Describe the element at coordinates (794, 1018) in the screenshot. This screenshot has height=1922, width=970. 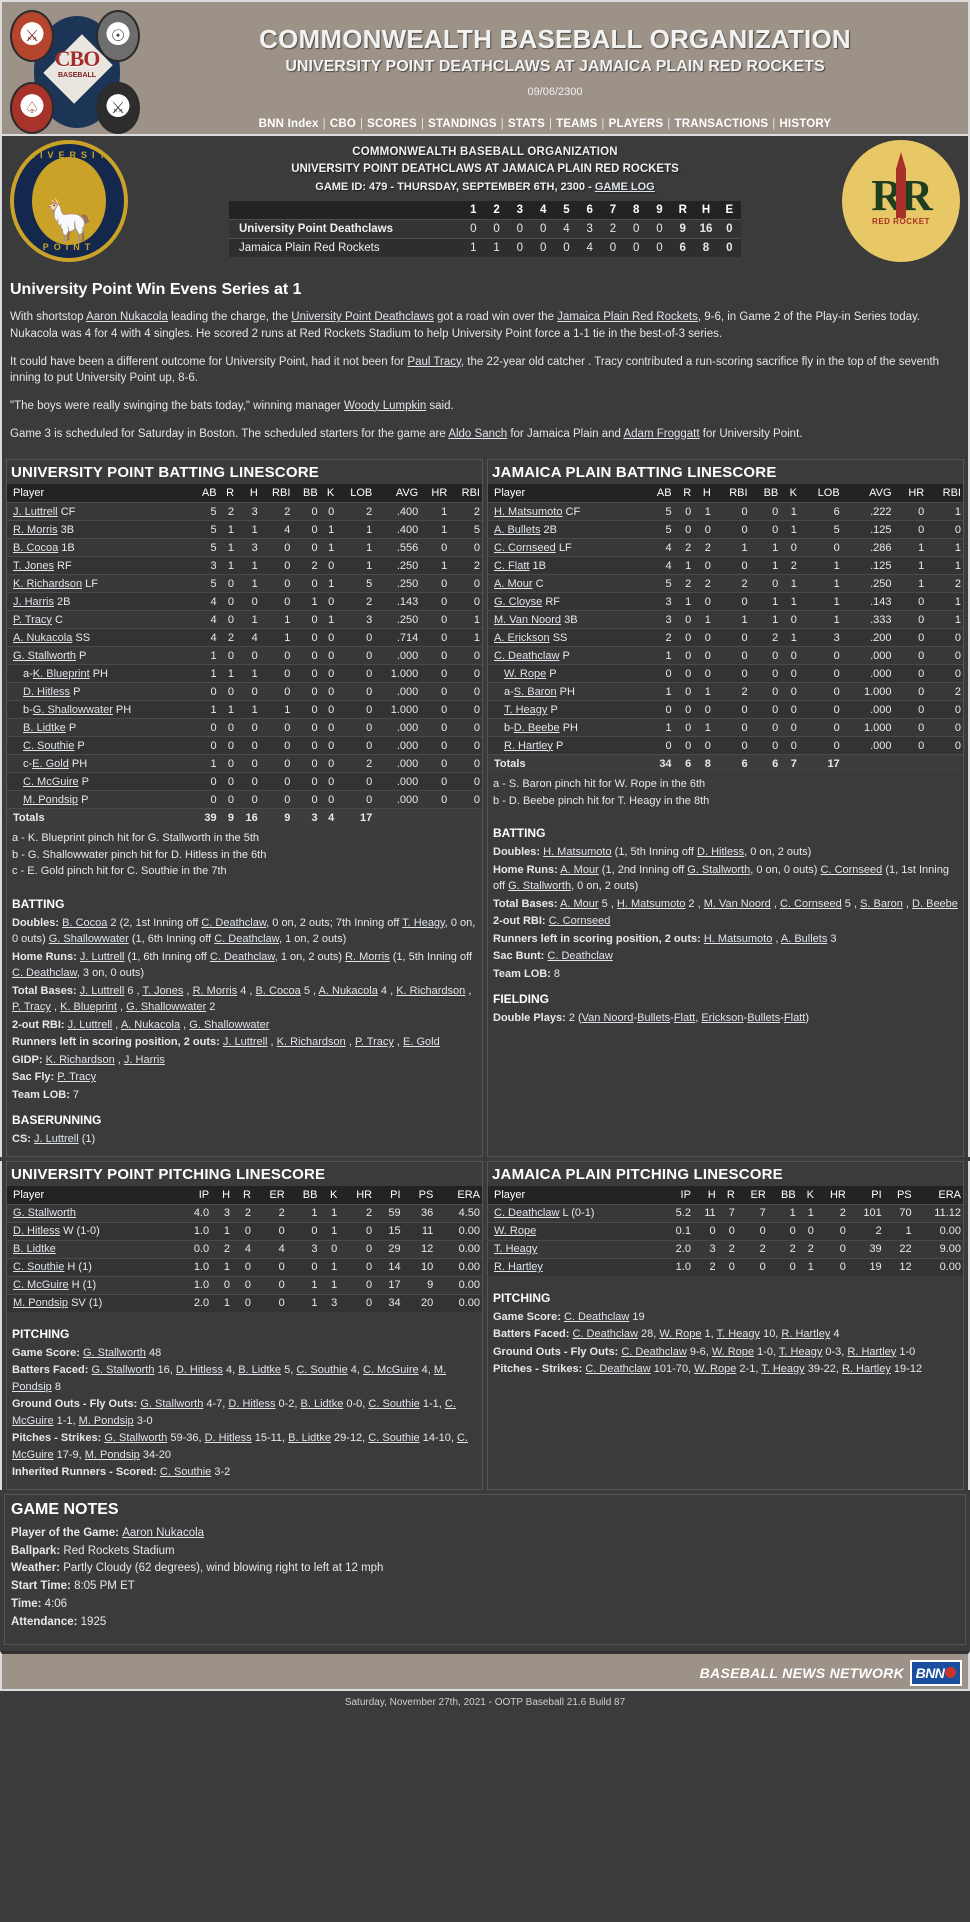
I see `player-link: Flatt` at that location.